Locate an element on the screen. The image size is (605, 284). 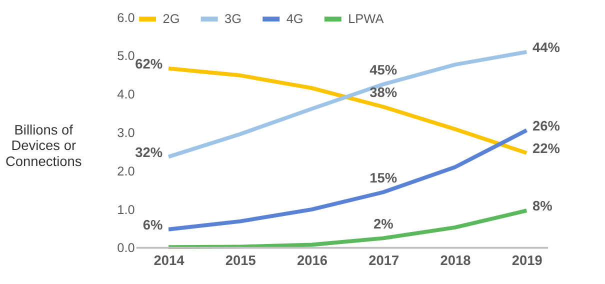
legend-label: 4G is located at coordinates (295, 18).